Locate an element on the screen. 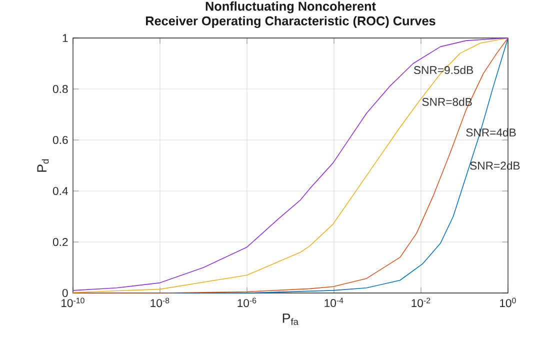  y-tick-label: 0 is located at coordinates (65, 293).